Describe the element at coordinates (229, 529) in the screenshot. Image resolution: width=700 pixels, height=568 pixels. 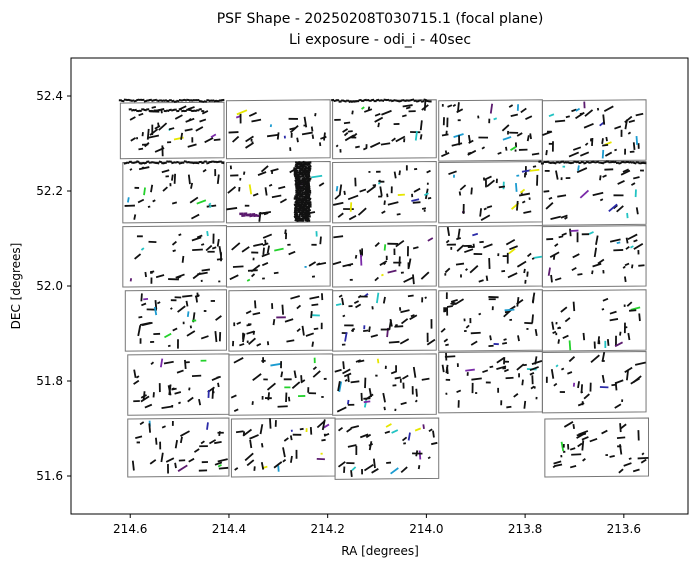
I see `x-tick-label: 214.4` at that location.